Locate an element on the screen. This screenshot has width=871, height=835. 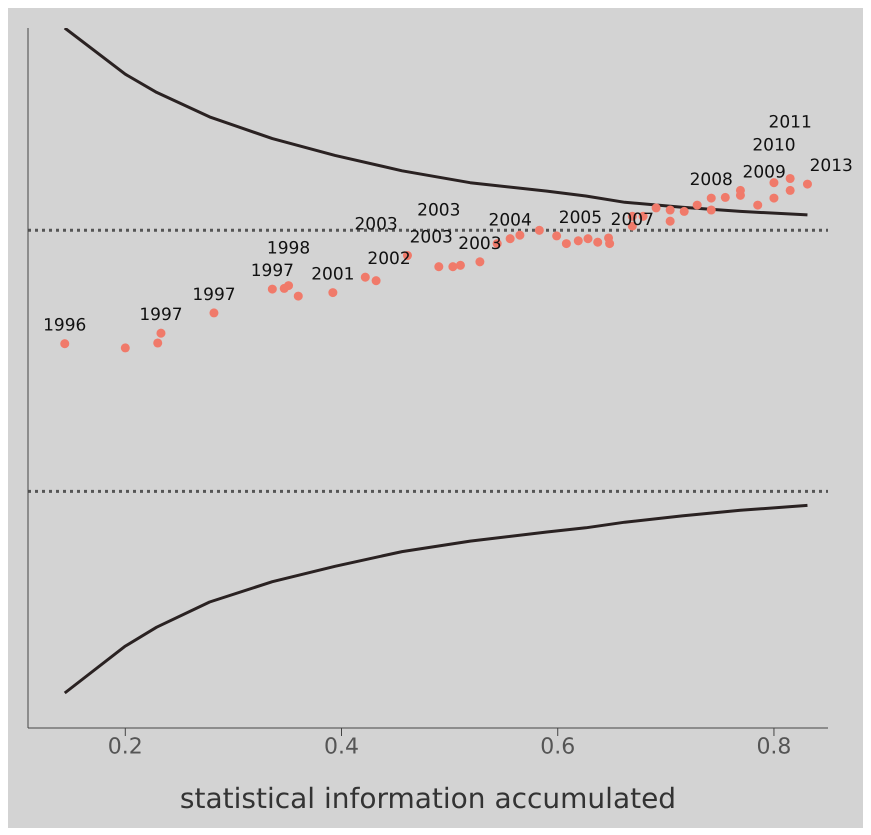
annotation: 2011 is located at coordinates (790, 122).